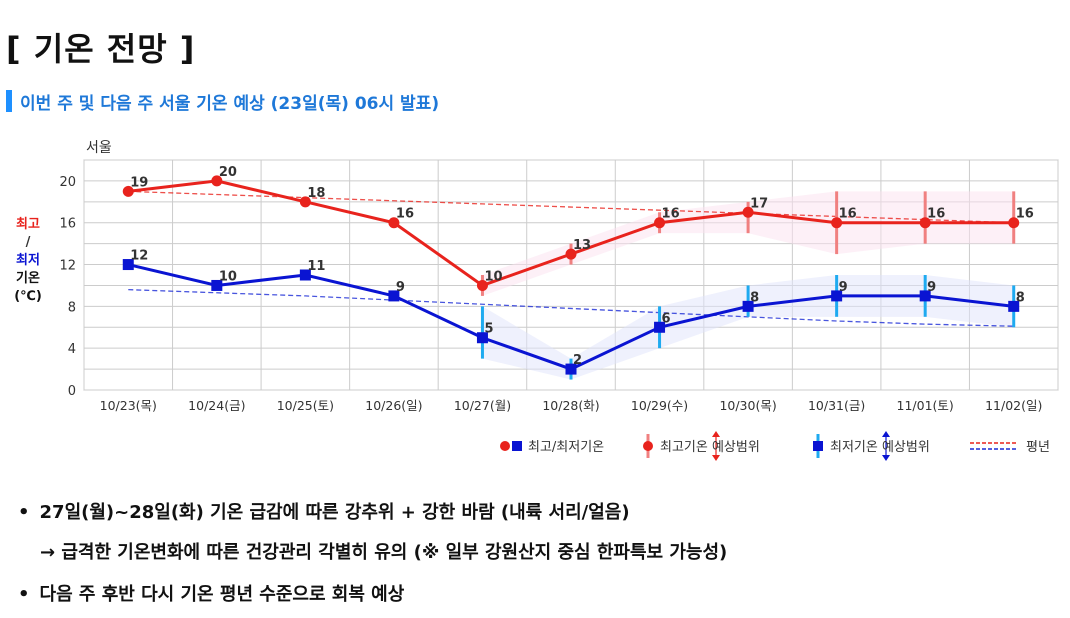 The width and height of the screenshot is (1070, 618). I want to click on low-temp-data-label: 11, so click(316, 266).